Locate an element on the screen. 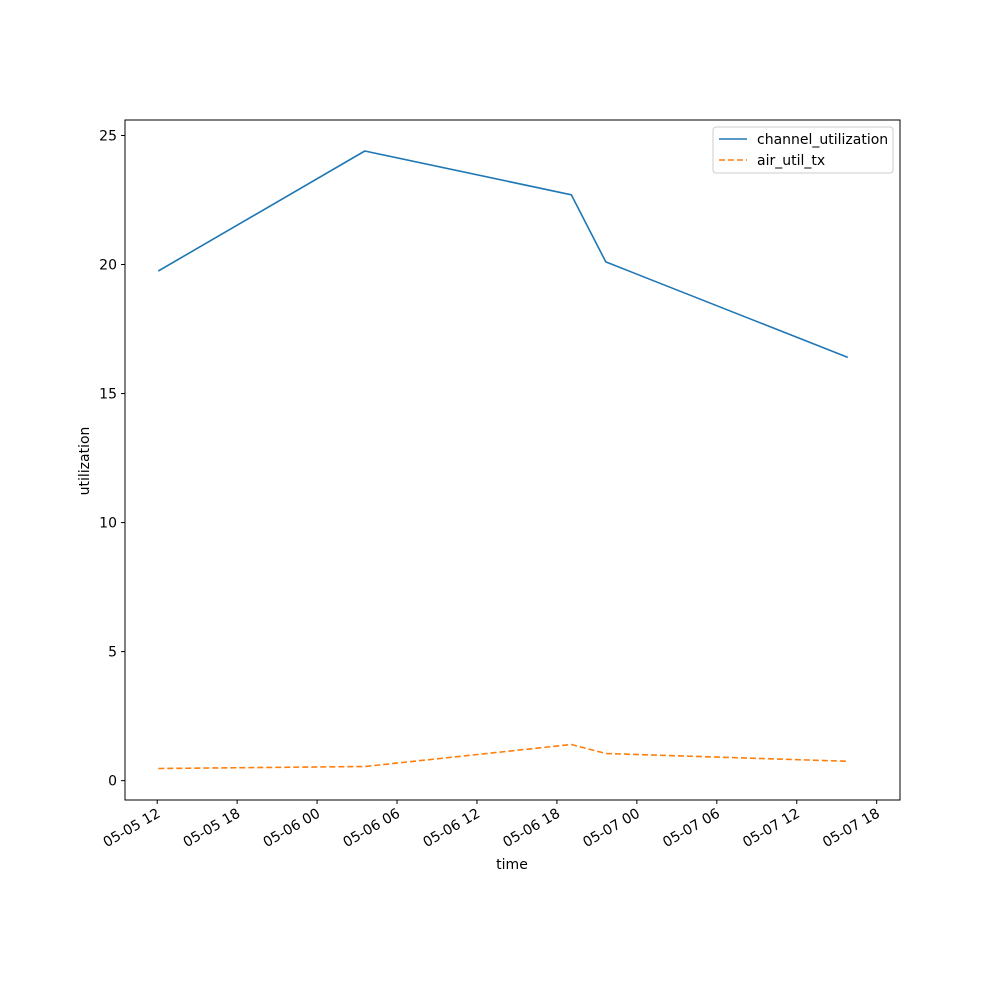 Image resolution: width=1000 pixels, height=1000 pixels. legend-label-channel-utilization: channel_utilization is located at coordinates (822, 140).